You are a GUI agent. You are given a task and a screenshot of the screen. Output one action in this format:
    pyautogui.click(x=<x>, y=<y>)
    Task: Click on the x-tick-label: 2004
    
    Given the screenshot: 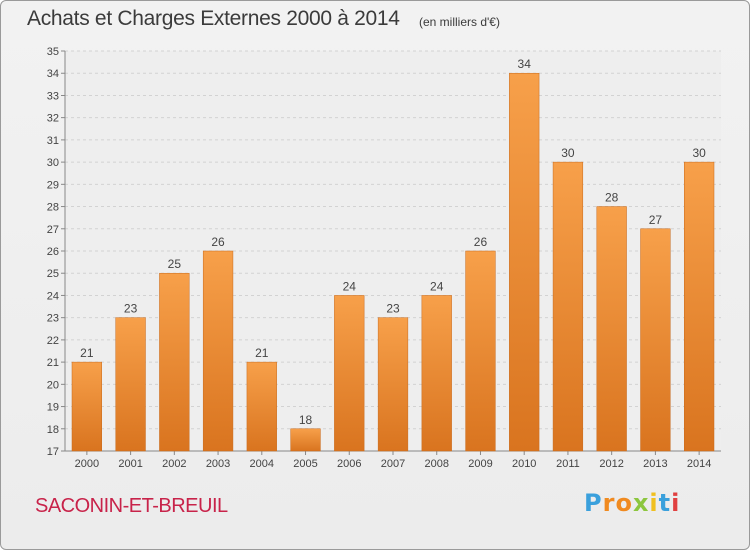 What is the action you would take?
    pyautogui.click(x=262, y=464)
    